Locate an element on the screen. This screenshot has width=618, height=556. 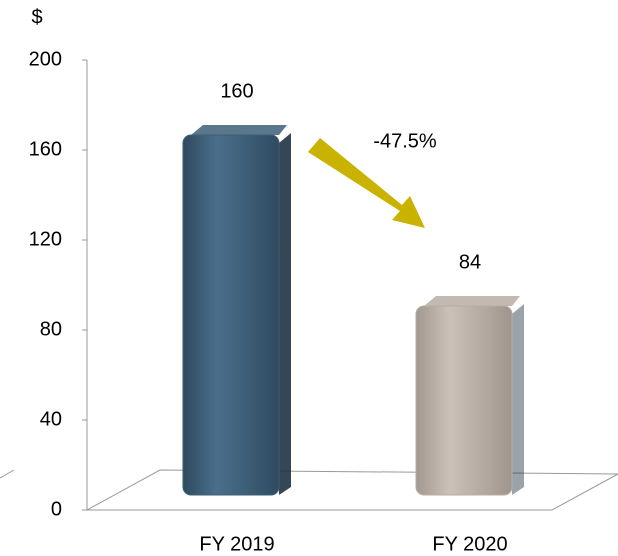
x-tick-label: FY 2020 is located at coordinates (469, 544).